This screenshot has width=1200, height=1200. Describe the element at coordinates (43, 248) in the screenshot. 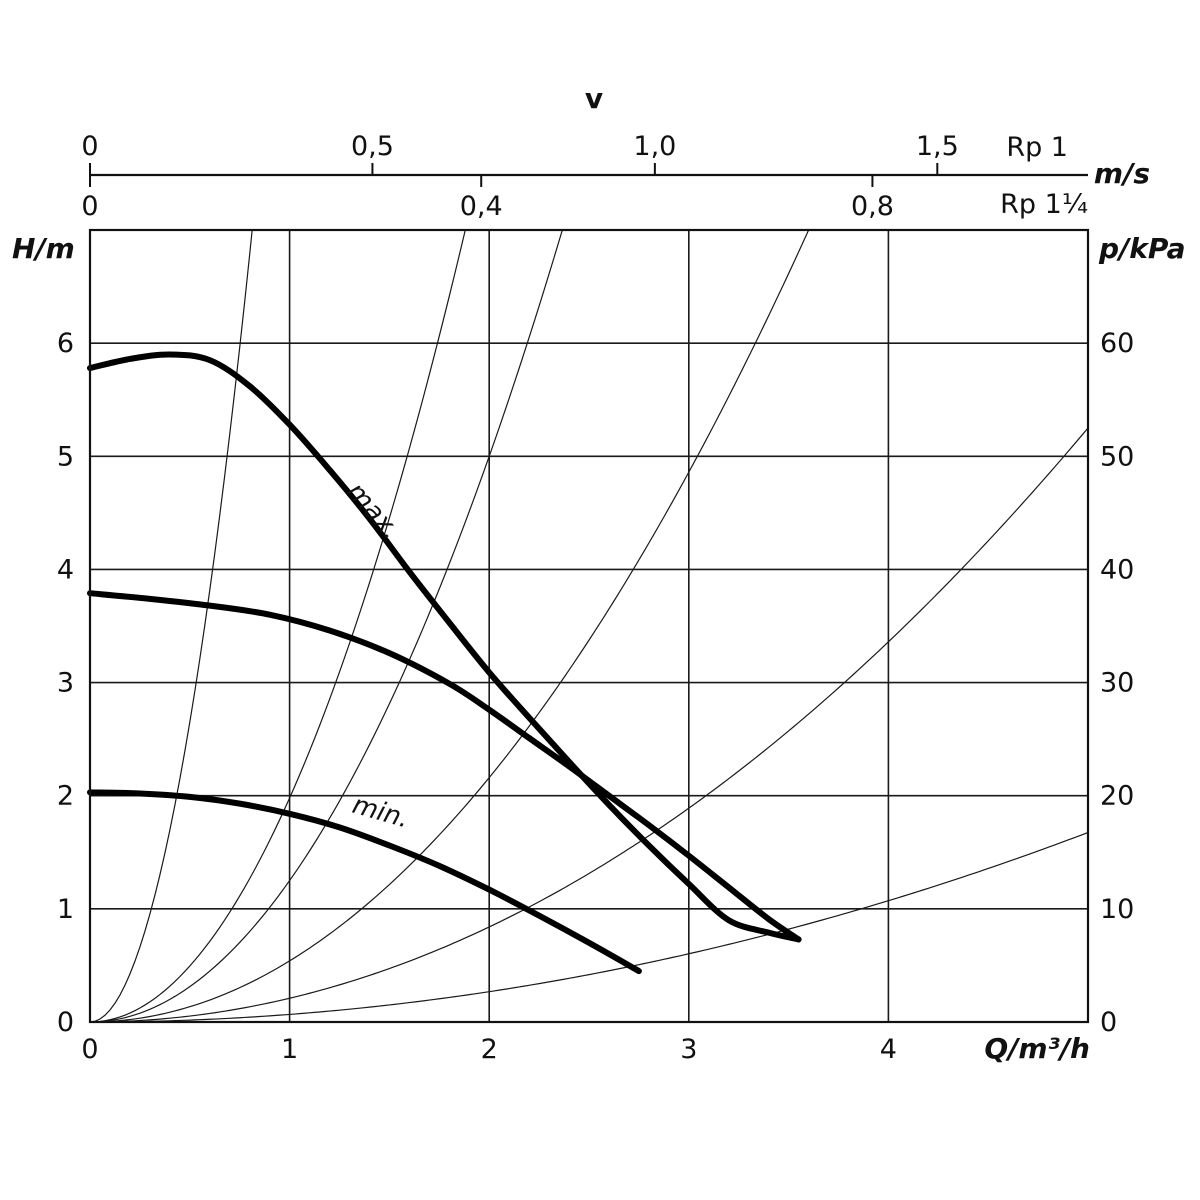

I see `y-axis-title: H/m` at that location.